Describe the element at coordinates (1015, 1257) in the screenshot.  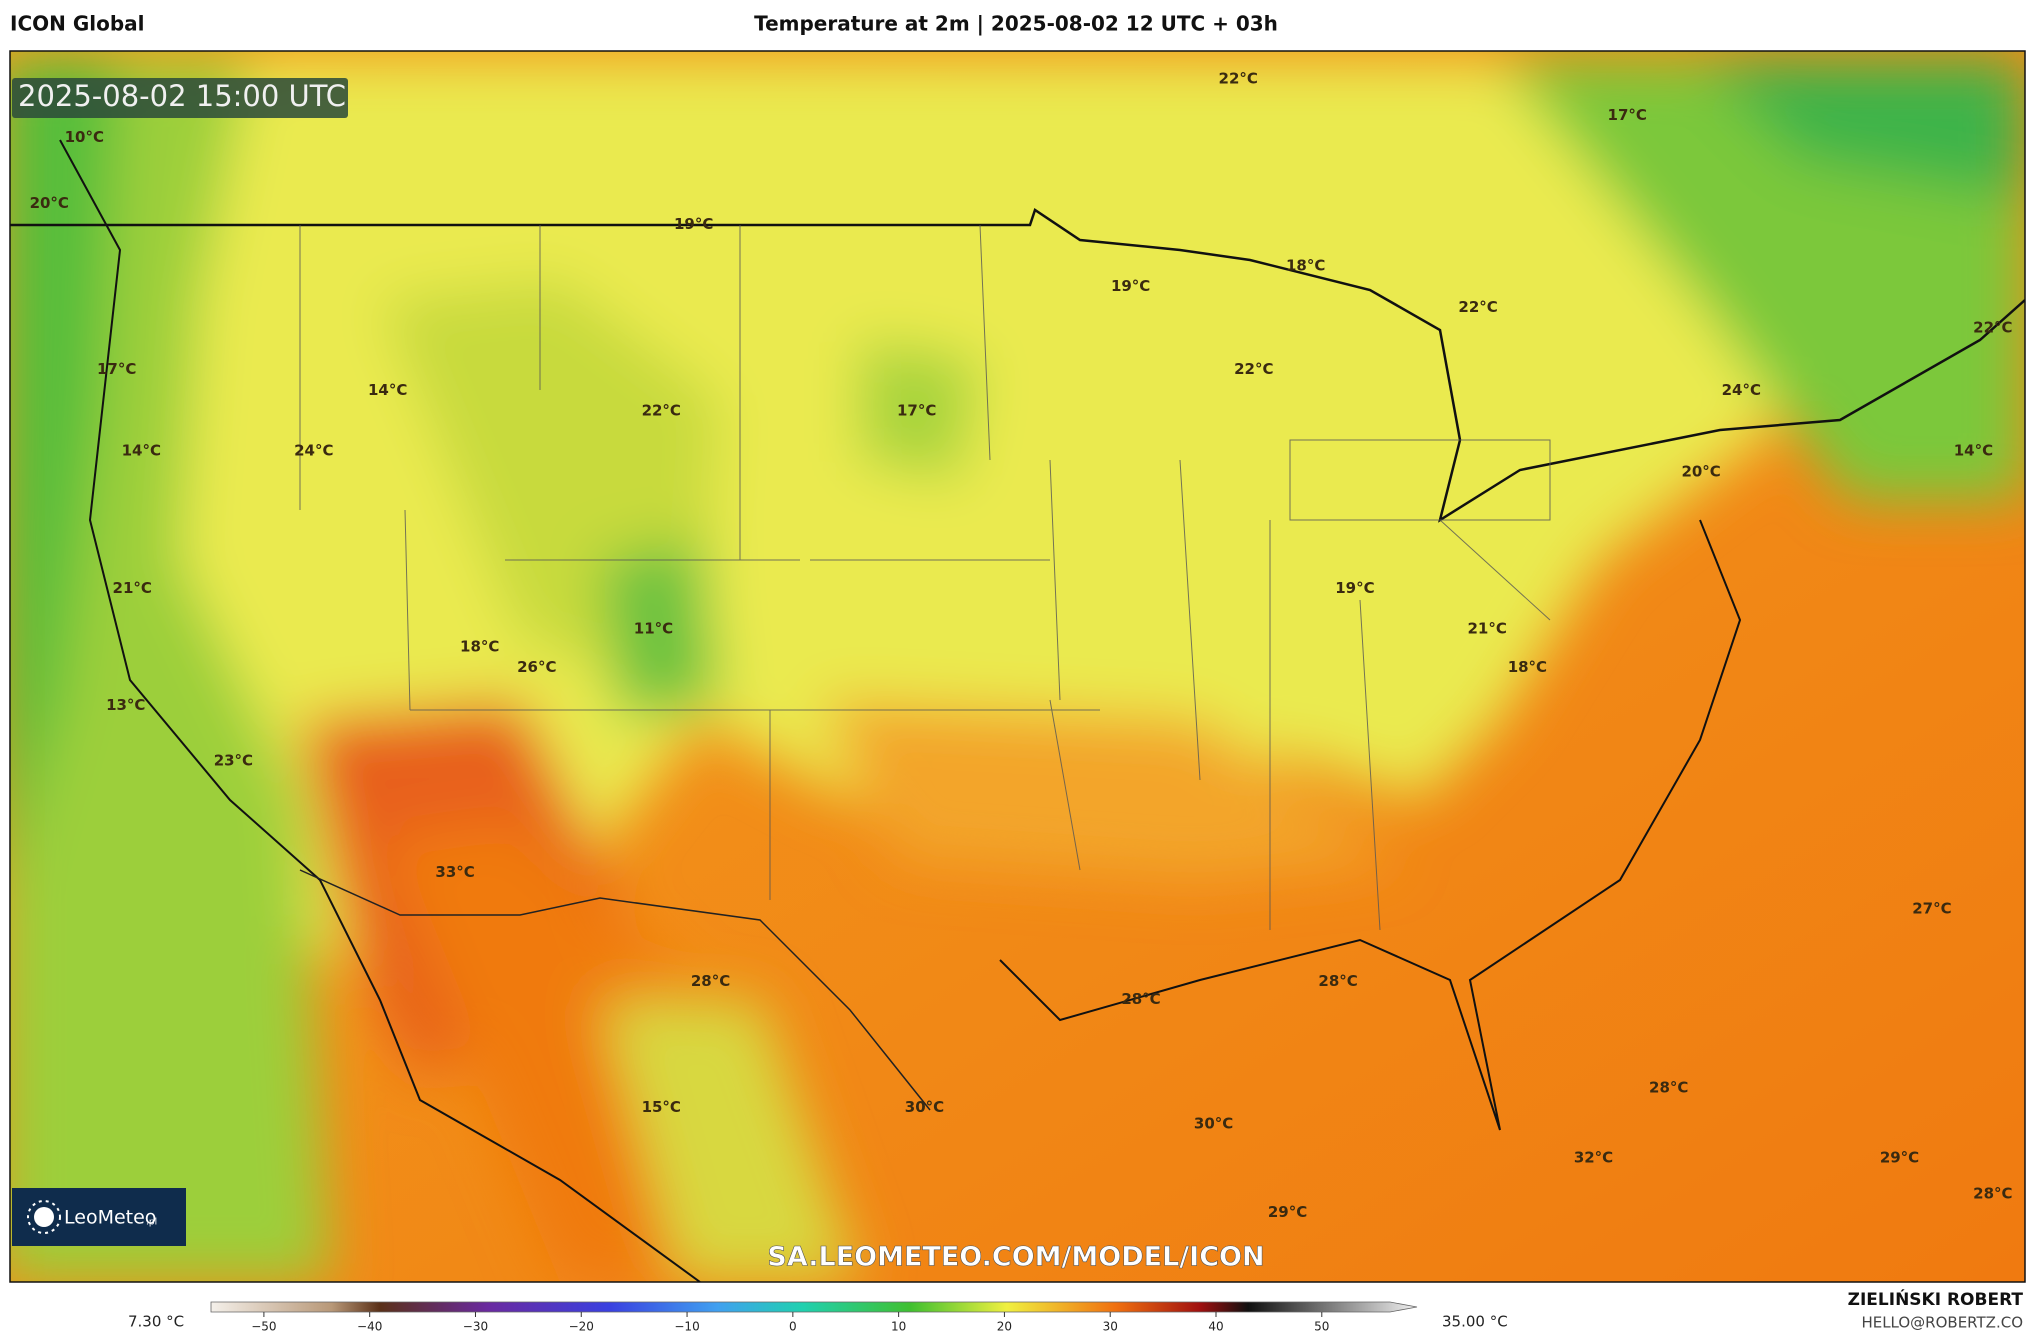
I see `watermark: SA.LEOMETEO.COM/MODEL/ICON` at that location.